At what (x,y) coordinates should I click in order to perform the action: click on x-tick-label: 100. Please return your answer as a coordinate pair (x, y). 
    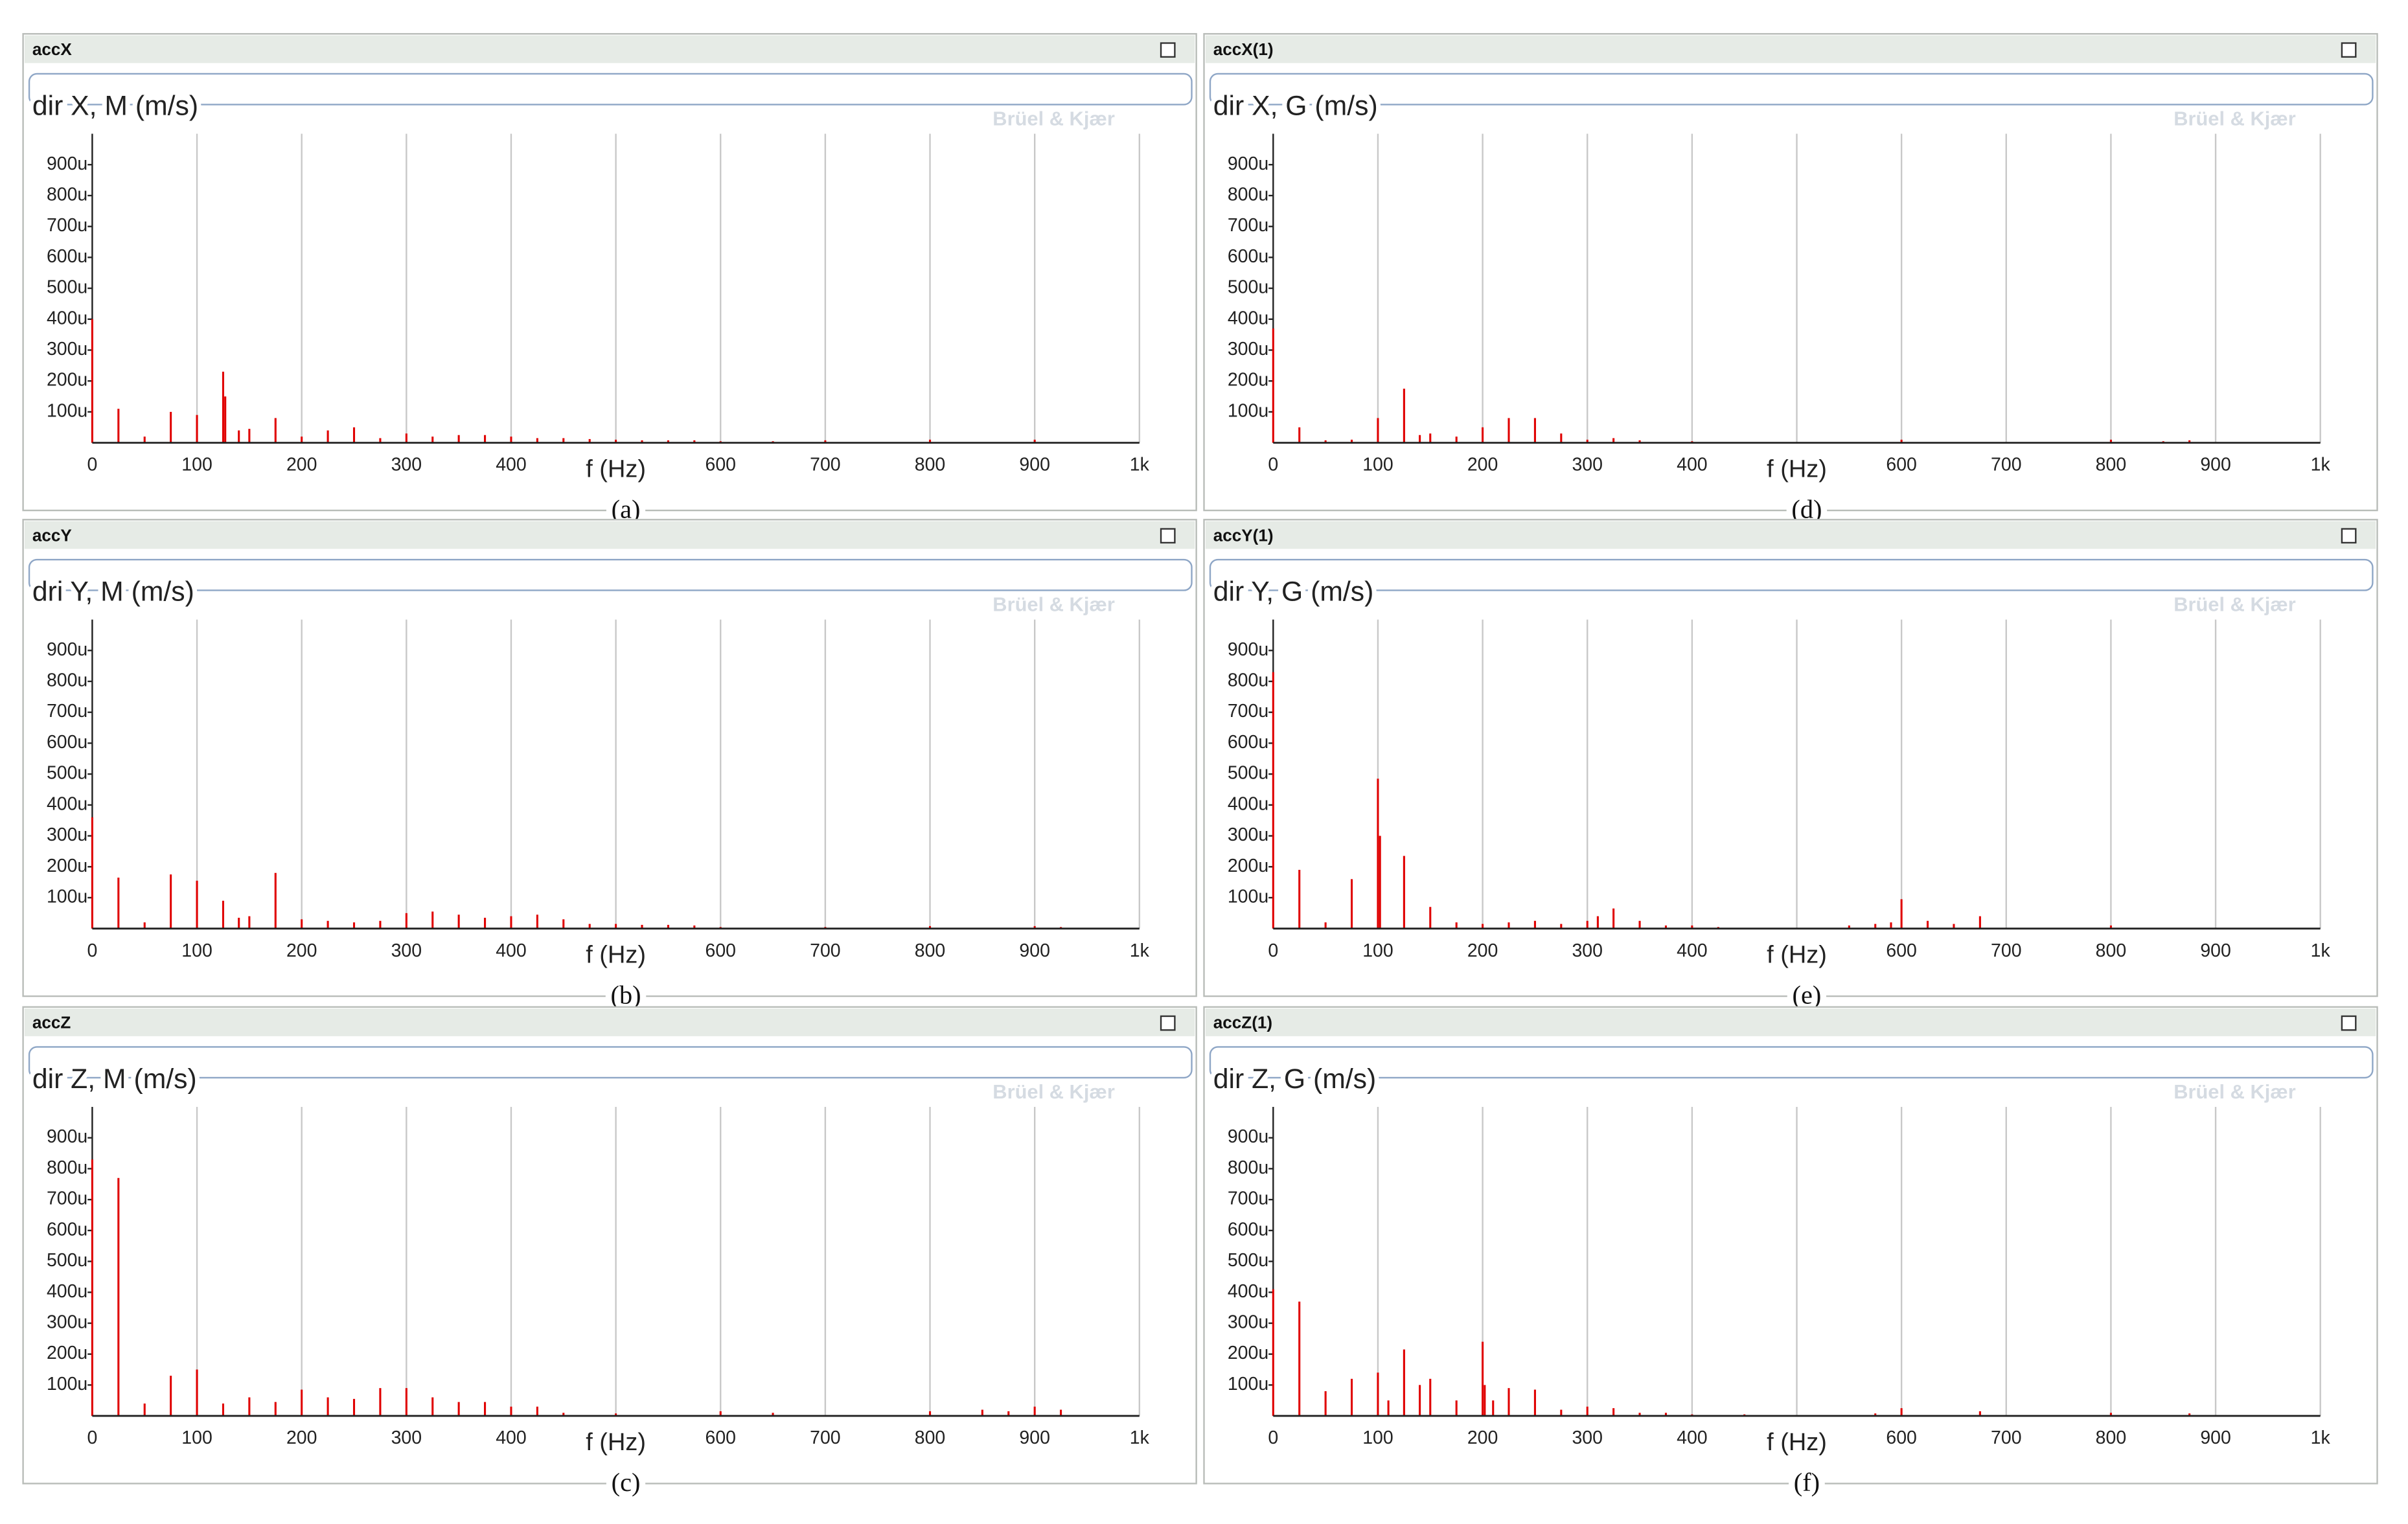
    Looking at the image, I should click on (196, 1437).